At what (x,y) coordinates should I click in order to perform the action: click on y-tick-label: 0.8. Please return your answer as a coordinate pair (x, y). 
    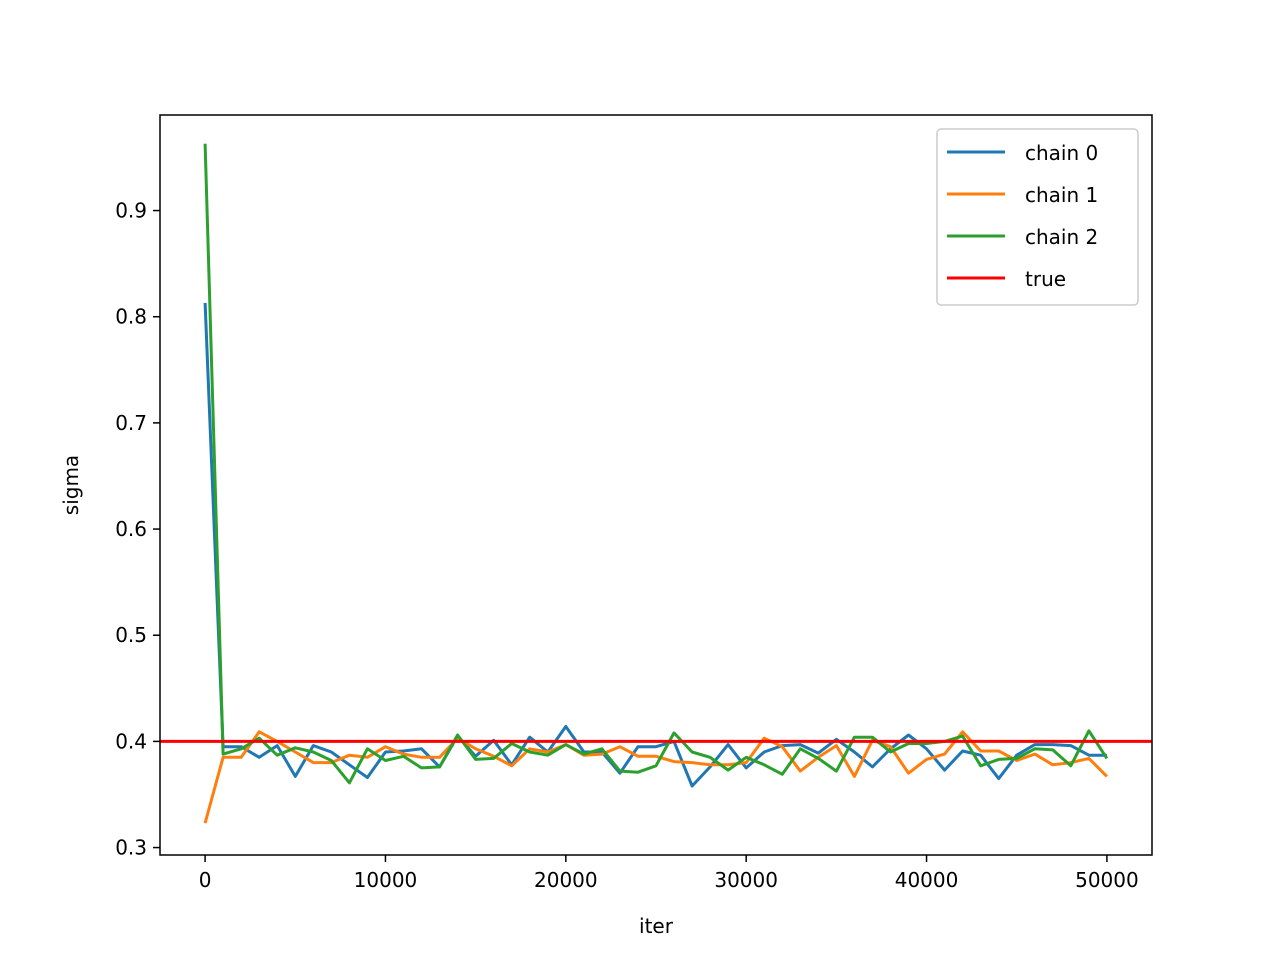
    Looking at the image, I should click on (131, 317).